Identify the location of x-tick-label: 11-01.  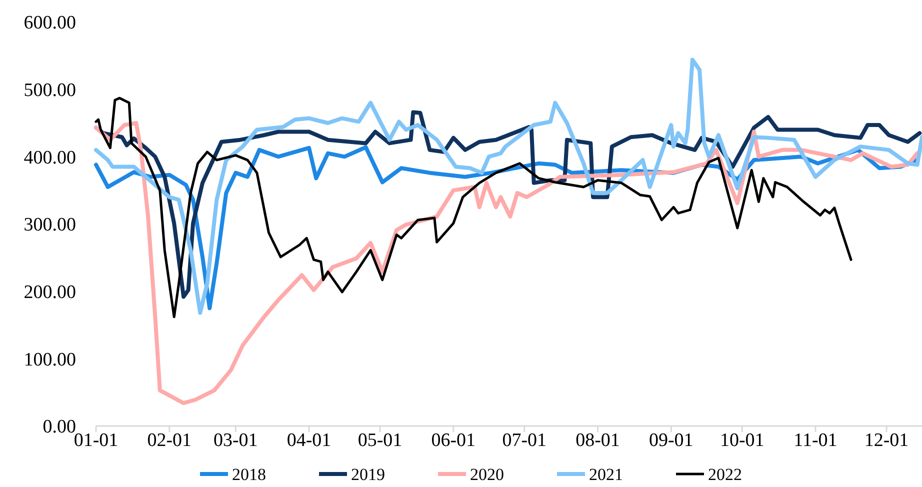
(816, 440).